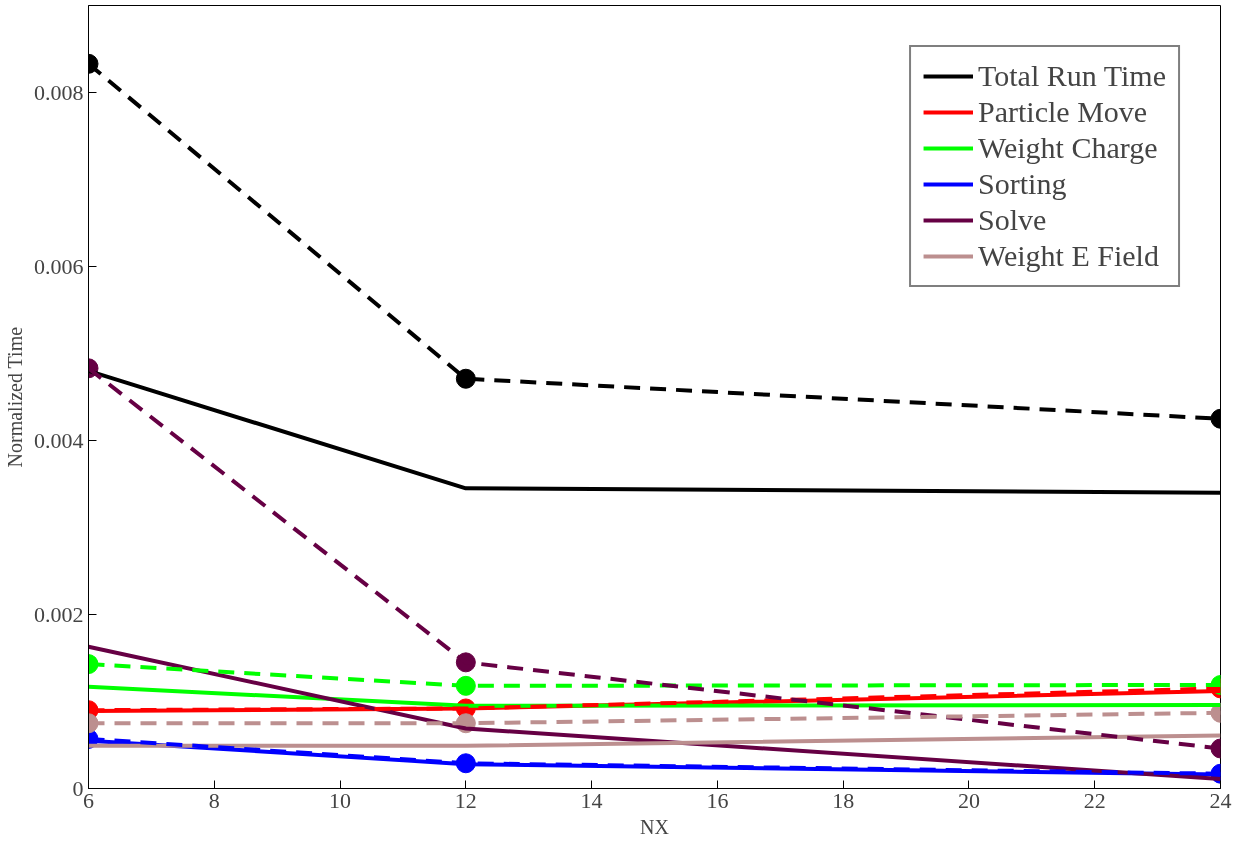 The height and width of the screenshot is (849, 1249). I want to click on legend-label: Total Run Time, so click(1072, 76).